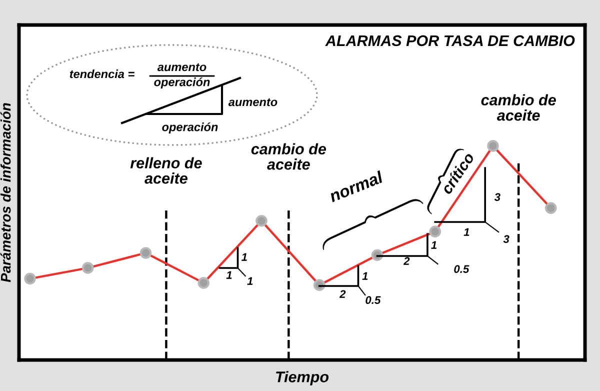  I want to click on x-axis-title: Tiempo, so click(302, 378).